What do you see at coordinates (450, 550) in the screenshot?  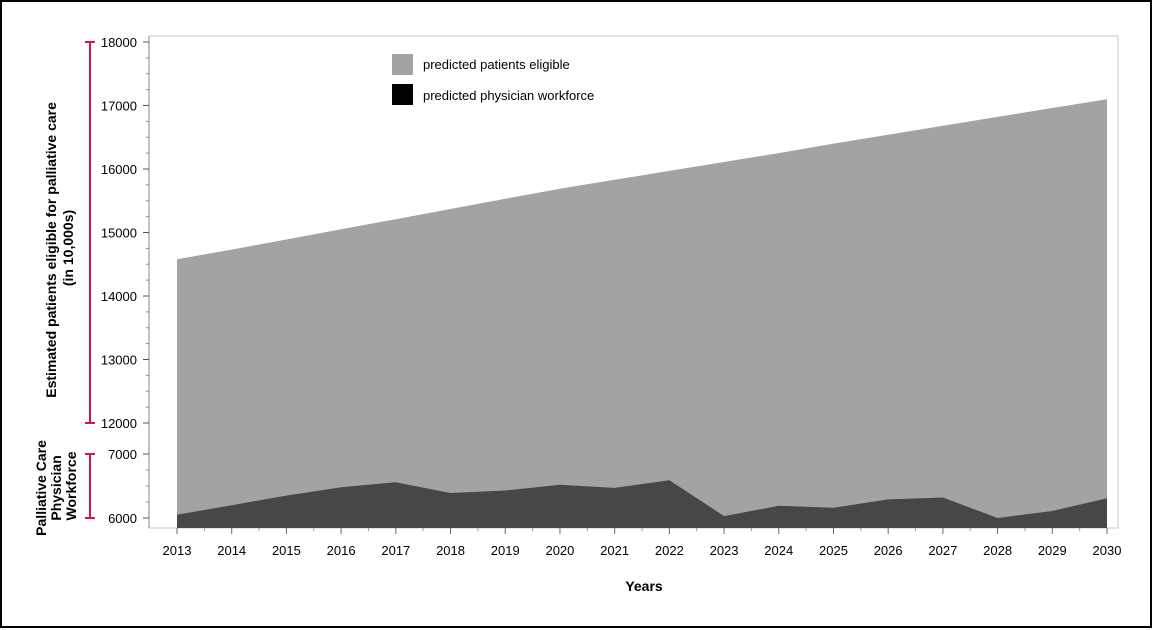 I see `x-tick-label: 2018` at bounding box center [450, 550].